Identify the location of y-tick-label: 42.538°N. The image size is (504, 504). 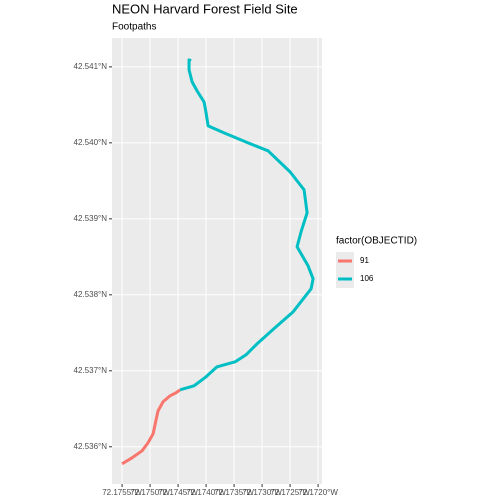
(91, 294).